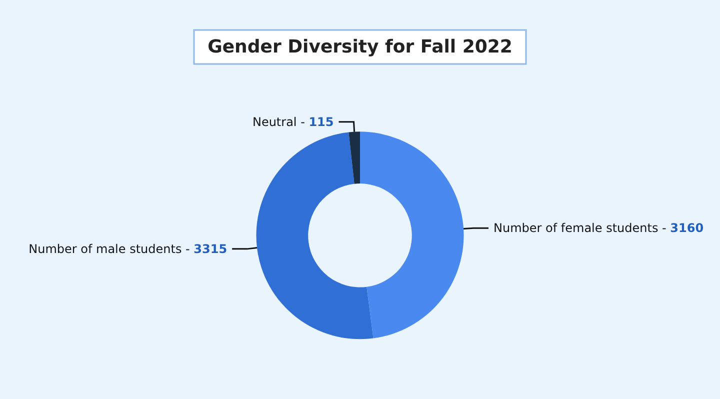 This screenshot has height=399, width=720. What do you see at coordinates (111, 249) in the screenshot?
I see `slice-label: Number of male students -` at bounding box center [111, 249].